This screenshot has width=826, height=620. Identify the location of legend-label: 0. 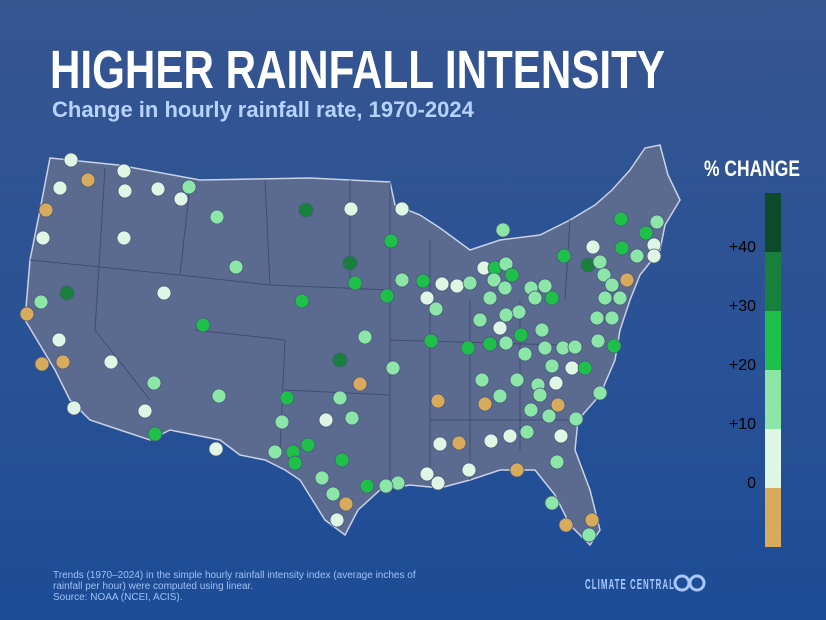
(751, 483).